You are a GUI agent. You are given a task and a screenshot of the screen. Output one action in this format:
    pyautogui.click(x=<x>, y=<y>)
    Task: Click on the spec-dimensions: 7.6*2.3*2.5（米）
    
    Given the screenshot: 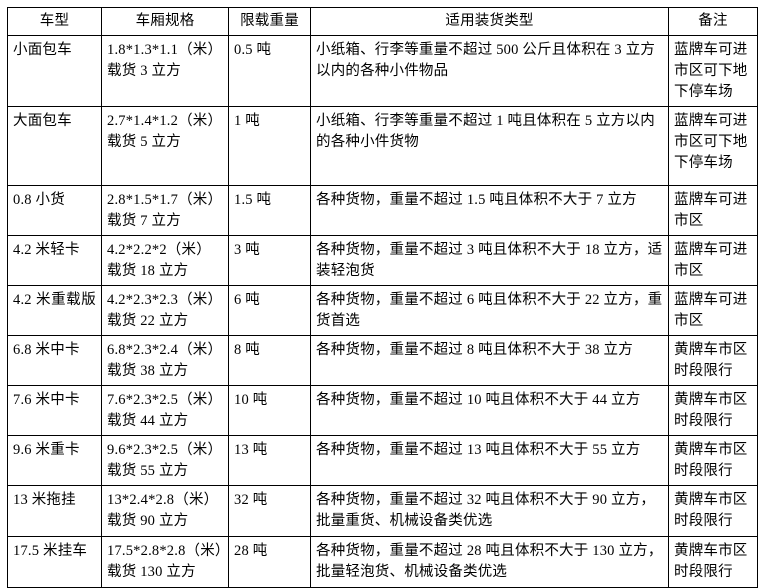 What is the action you would take?
    pyautogui.click(x=165, y=400)
    